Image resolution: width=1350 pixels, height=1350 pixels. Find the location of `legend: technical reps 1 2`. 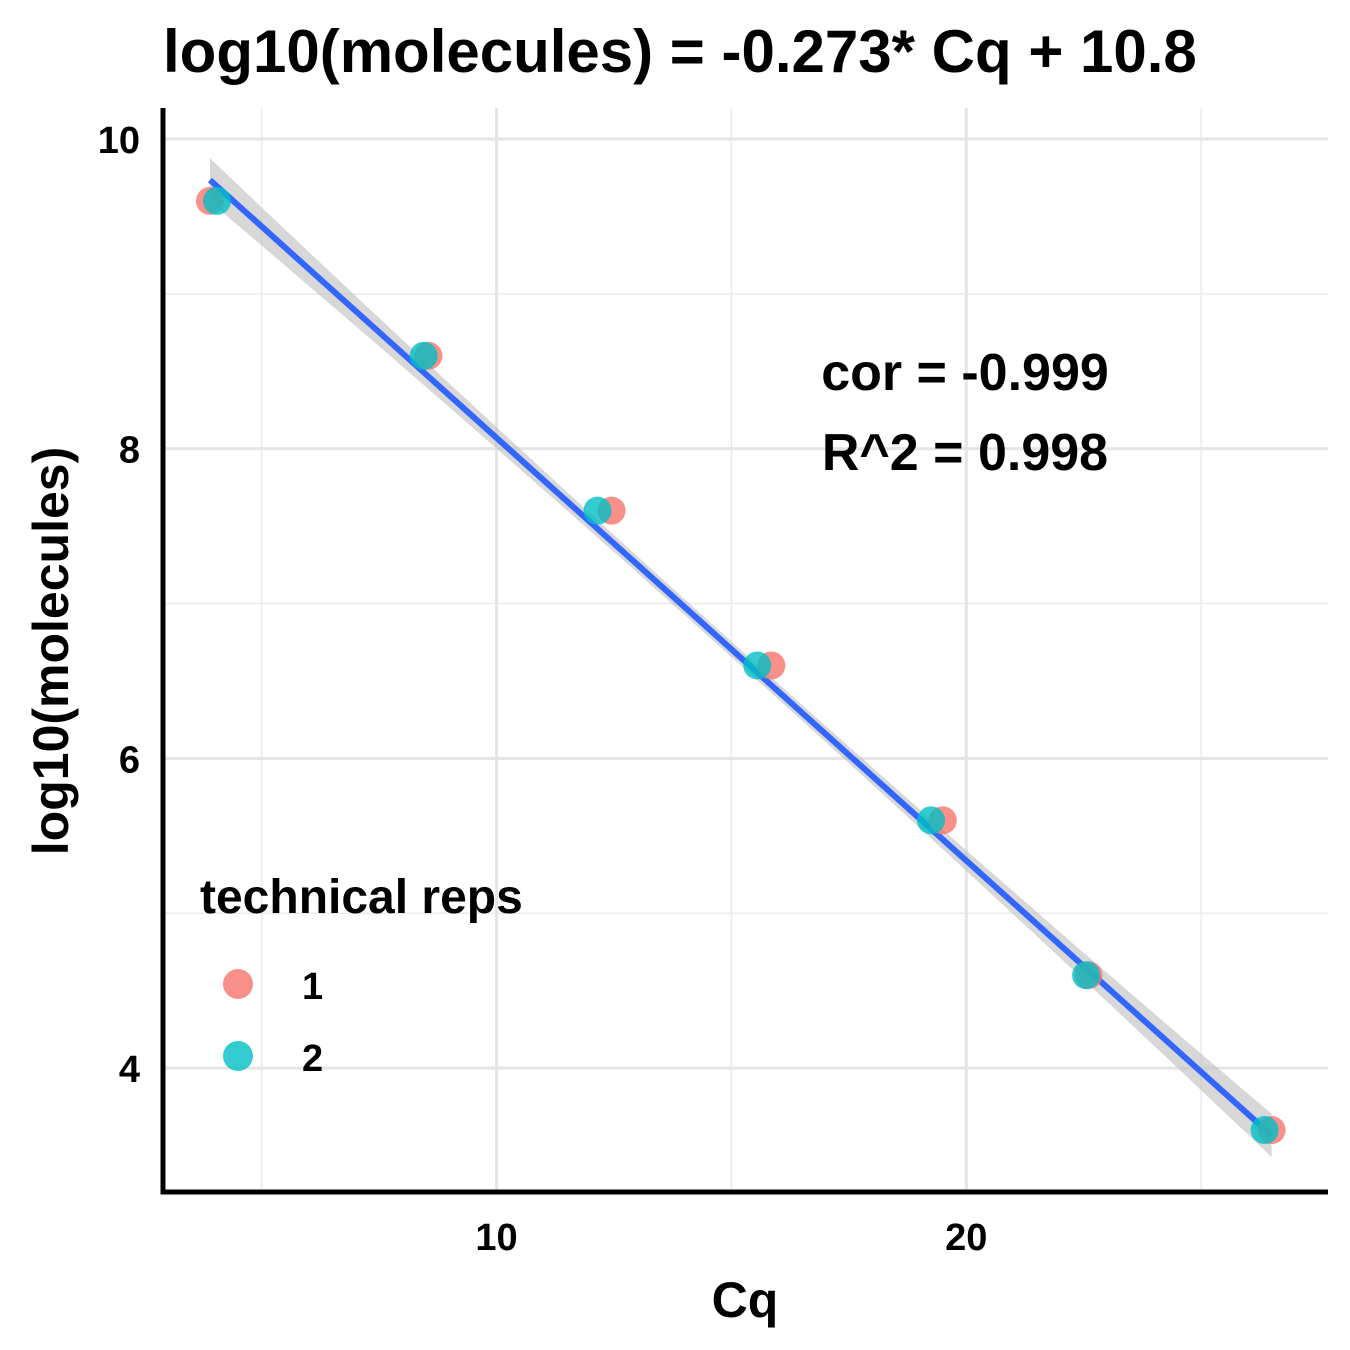

legend: technical reps 1 2 is located at coordinates (361, 975).